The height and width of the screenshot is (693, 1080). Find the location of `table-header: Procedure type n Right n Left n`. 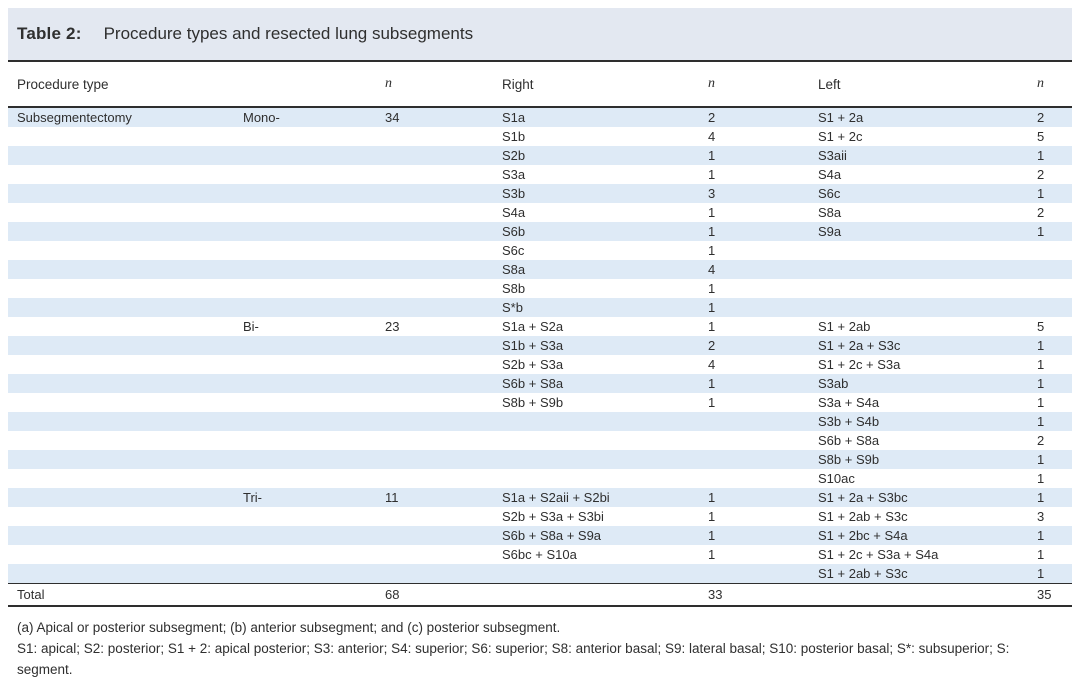

table-header: Procedure type n Right n Left n is located at coordinates (540, 85).